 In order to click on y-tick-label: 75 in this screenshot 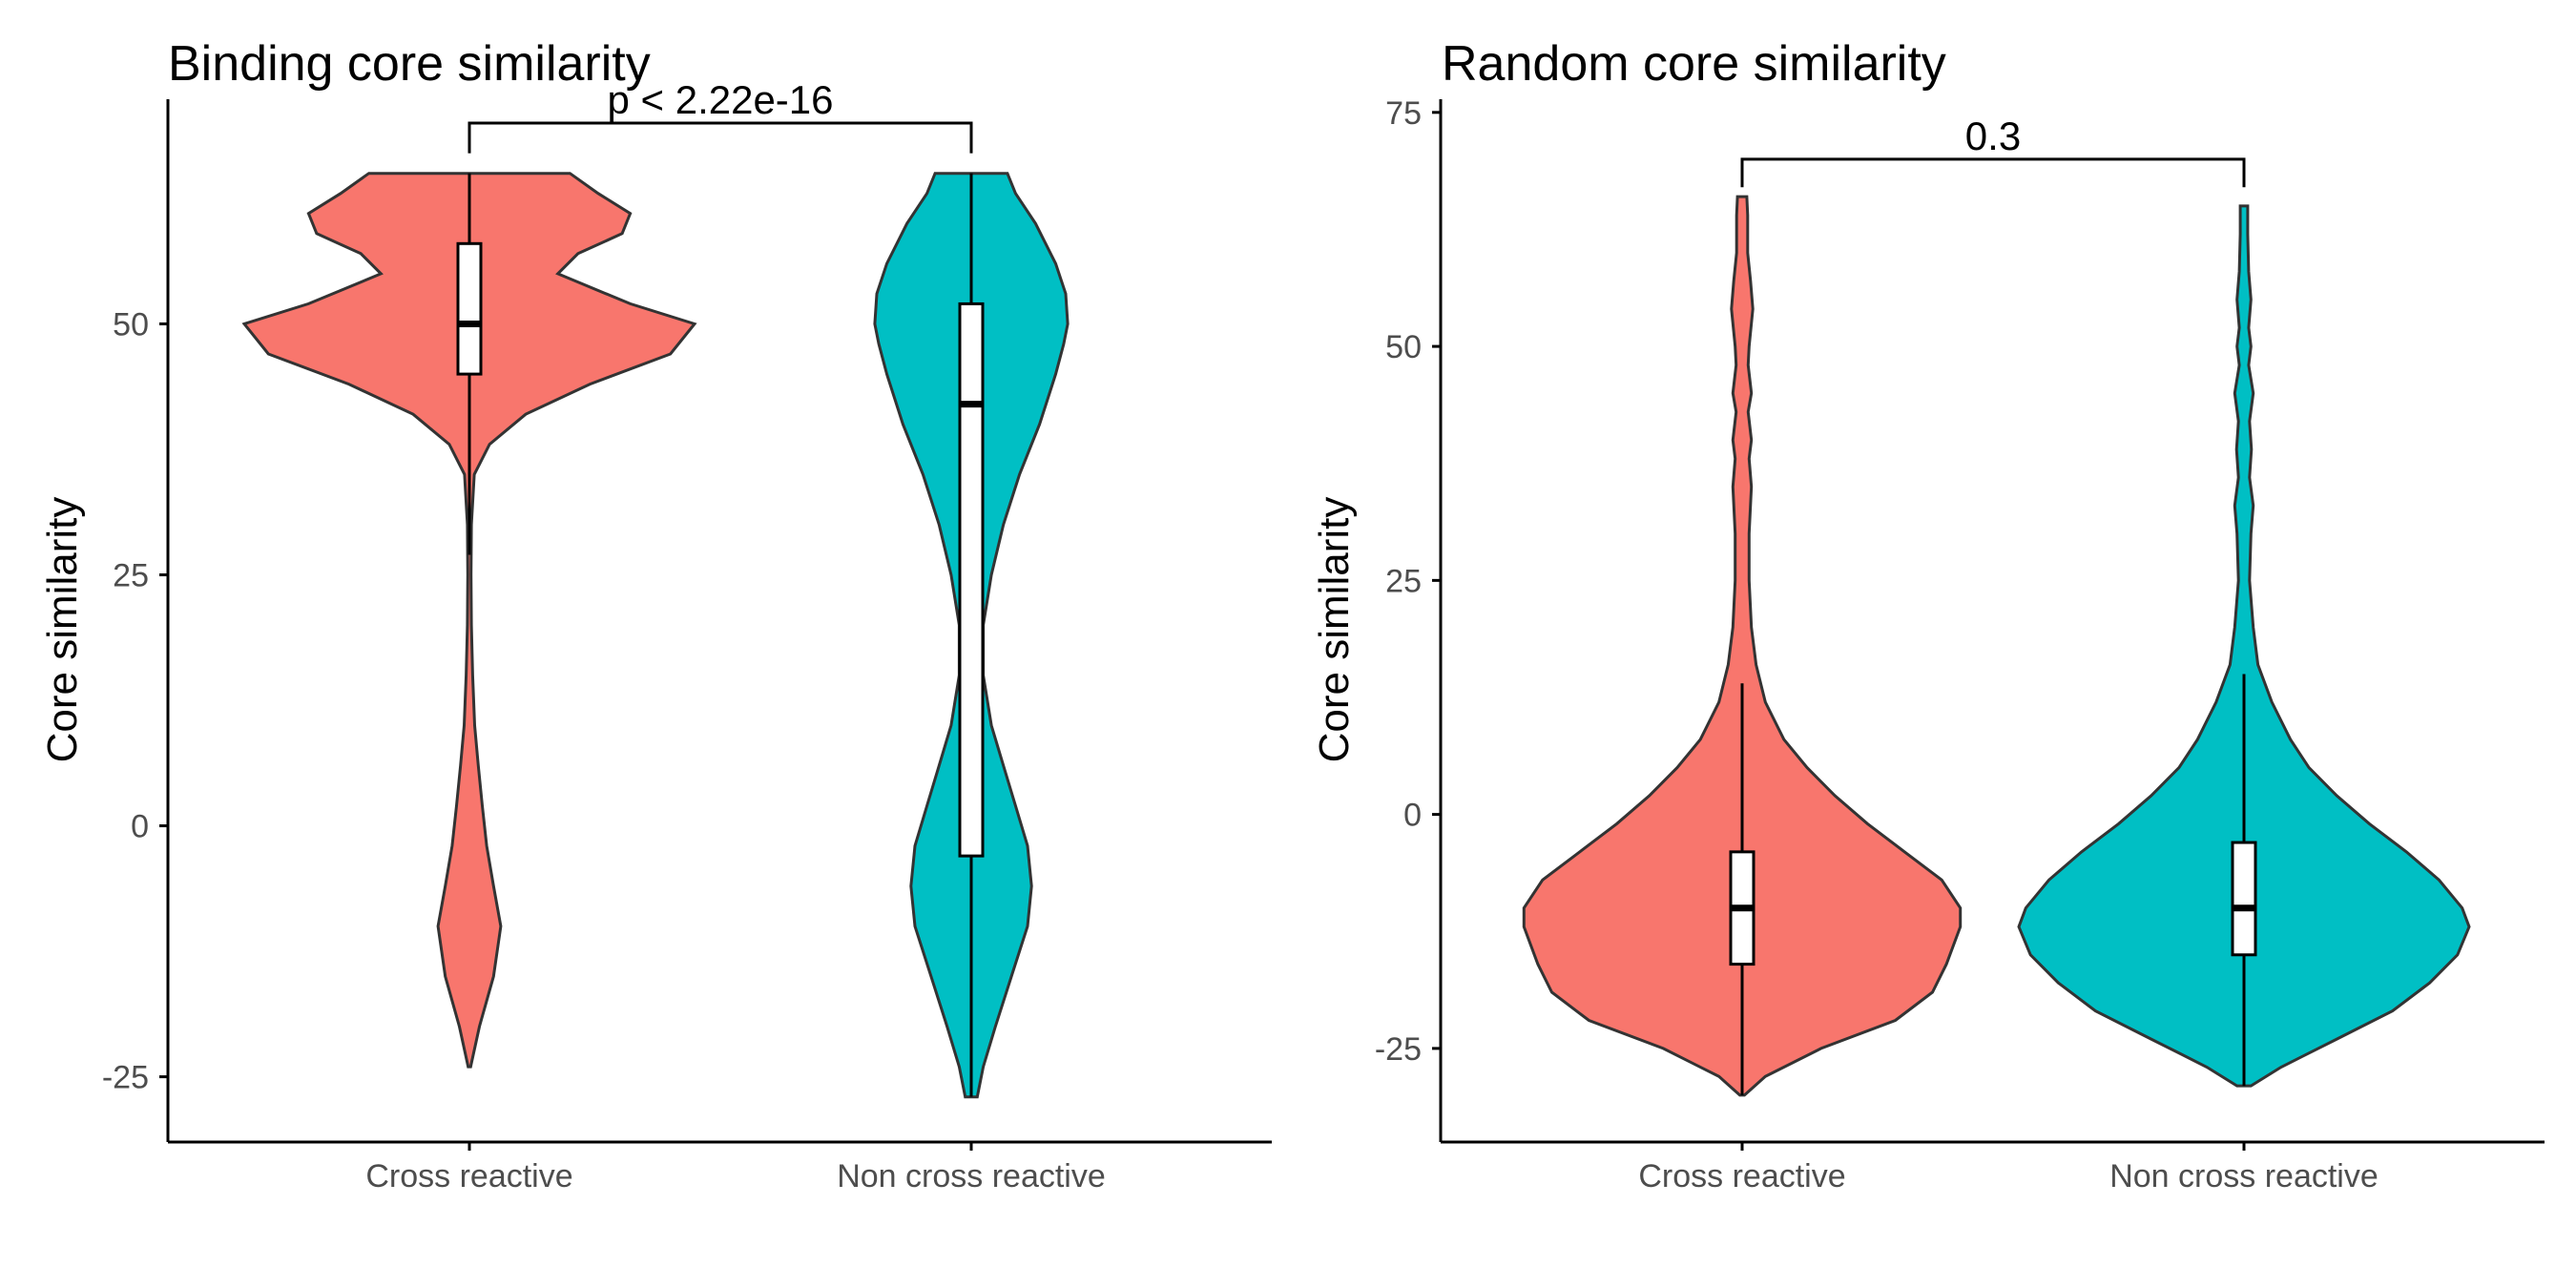, I will do `click(1403, 113)`.